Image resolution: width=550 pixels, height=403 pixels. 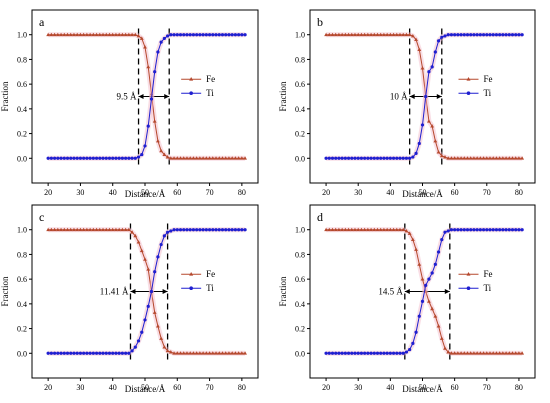 What do you see at coordinates (447, 291) in the screenshot?
I see `width-arrowhead-right` at bounding box center [447, 291].